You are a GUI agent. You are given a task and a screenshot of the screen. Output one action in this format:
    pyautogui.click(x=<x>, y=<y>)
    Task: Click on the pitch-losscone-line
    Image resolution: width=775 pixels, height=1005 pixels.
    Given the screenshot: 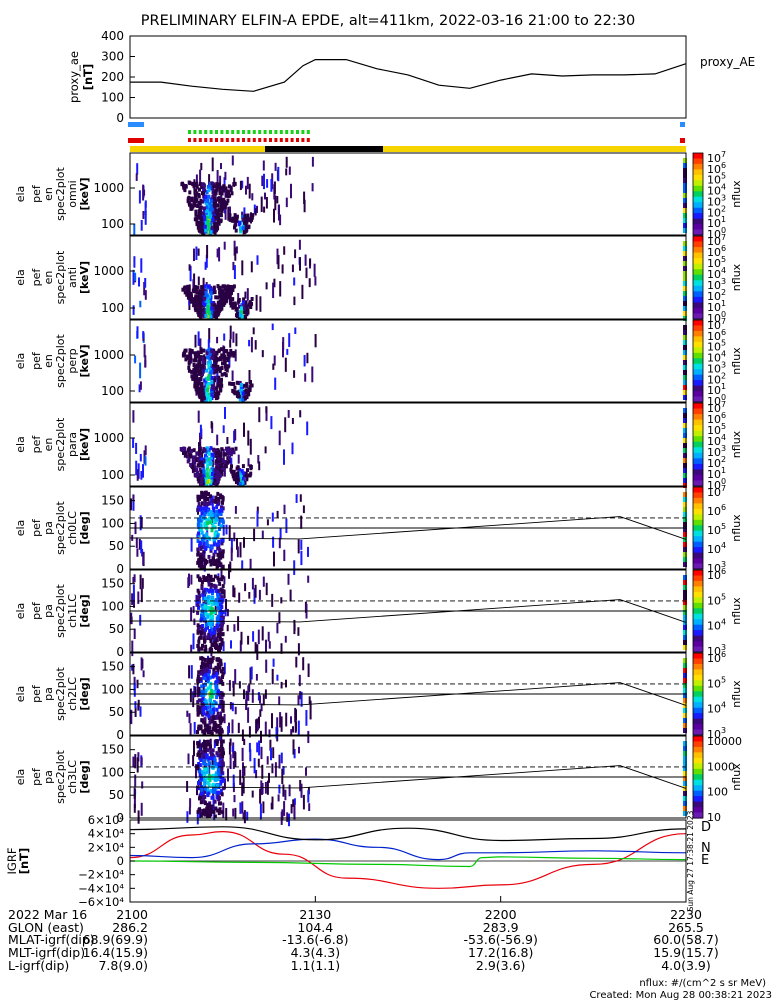 What is the action you would take?
    pyautogui.click(x=408, y=694)
    